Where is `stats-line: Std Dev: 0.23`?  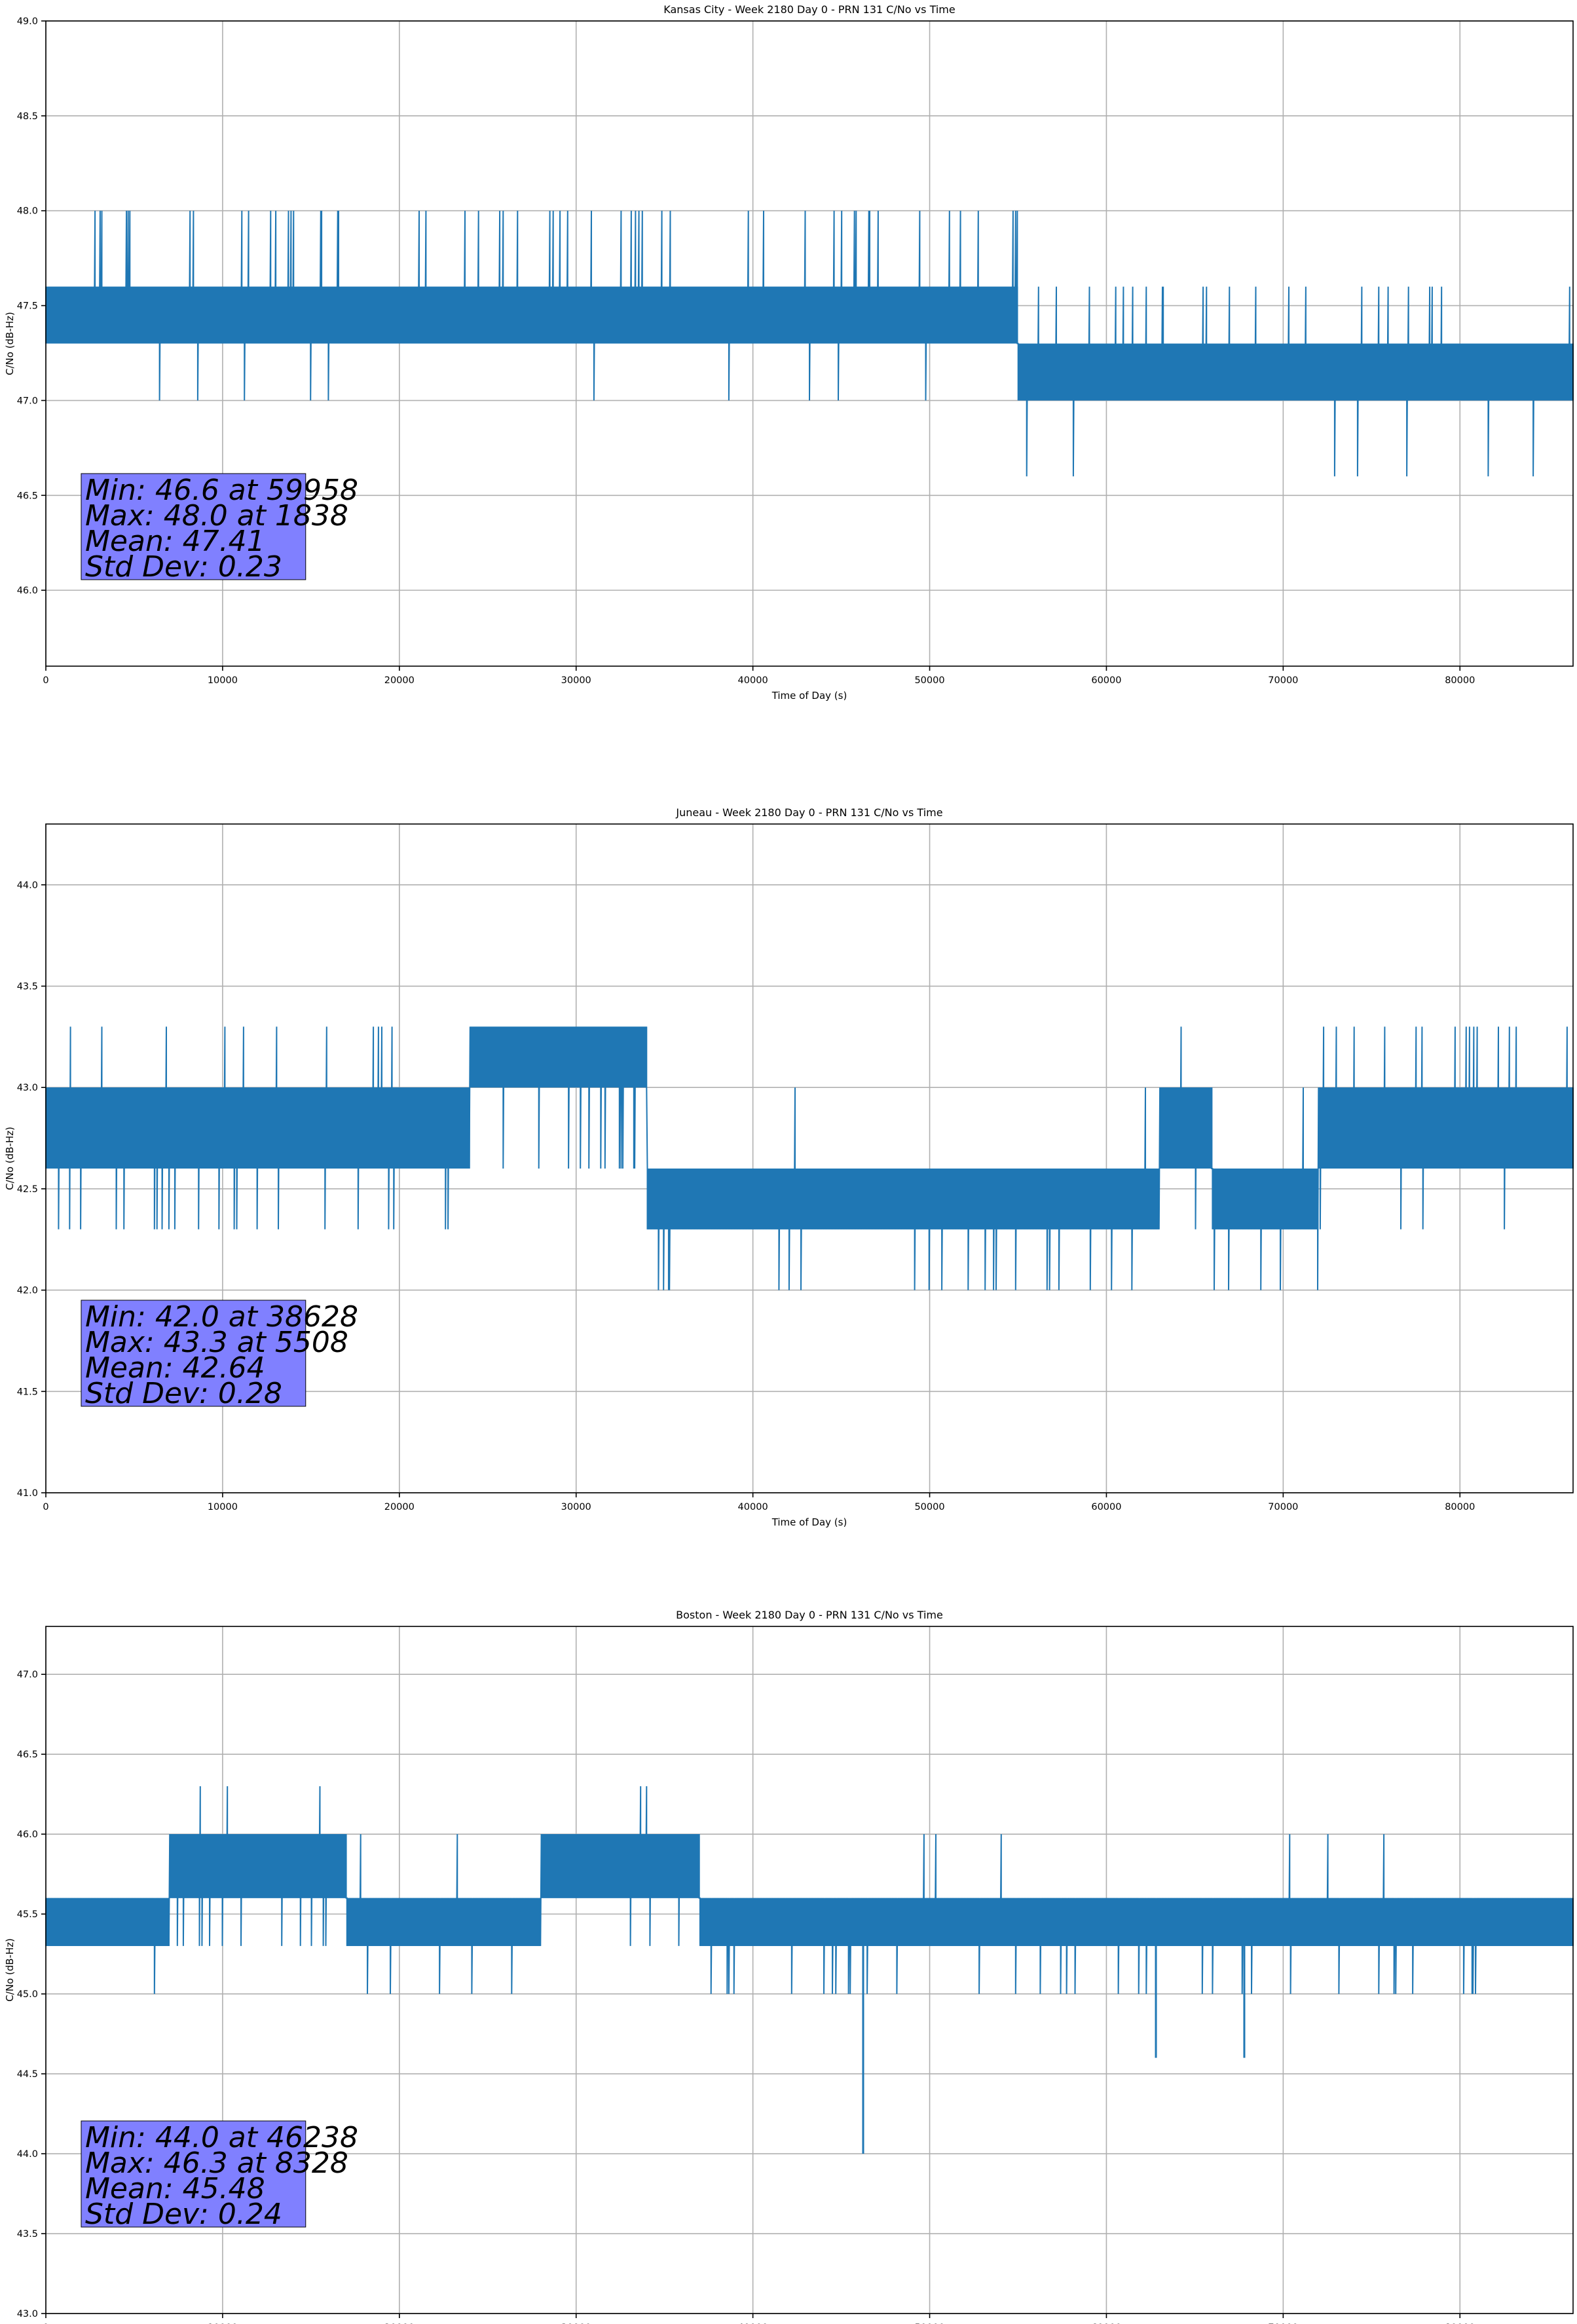 stats-line: Std Dev: 0.23 is located at coordinates (183, 567).